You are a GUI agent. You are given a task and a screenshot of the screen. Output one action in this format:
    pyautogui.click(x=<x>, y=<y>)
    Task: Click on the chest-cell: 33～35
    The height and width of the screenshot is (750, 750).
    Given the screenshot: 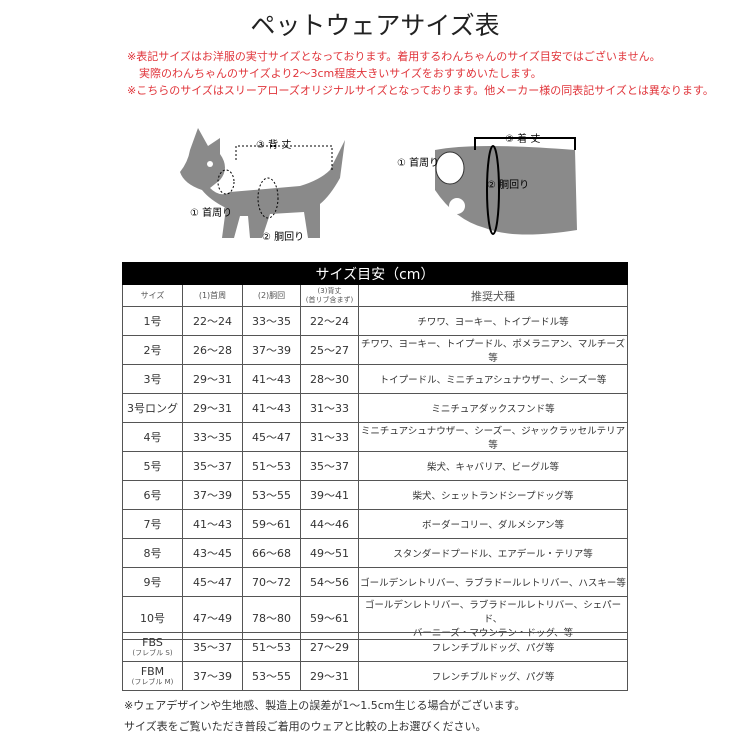 What is the action you would take?
    pyautogui.click(x=271, y=321)
    